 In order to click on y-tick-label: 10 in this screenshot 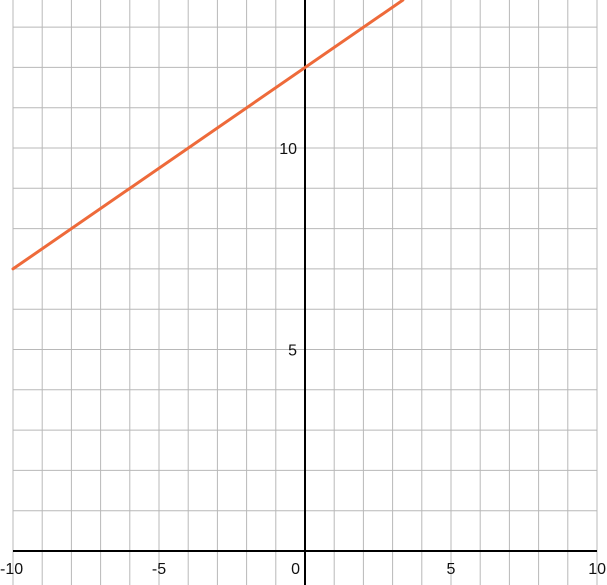, I will do `click(288, 149)`.